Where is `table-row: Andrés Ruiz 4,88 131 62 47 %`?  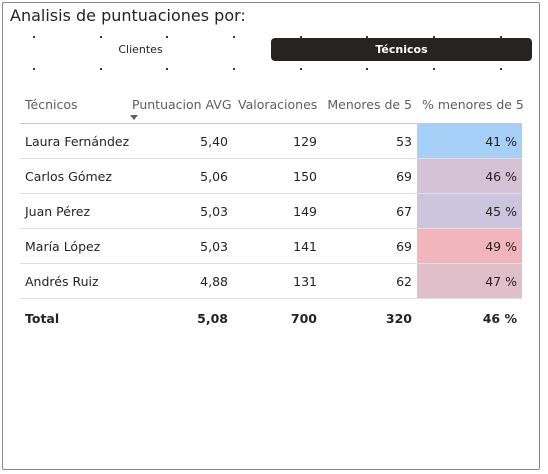
table-row: Andrés Ruiz 4,88 131 62 47 % is located at coordinates (271, 281).